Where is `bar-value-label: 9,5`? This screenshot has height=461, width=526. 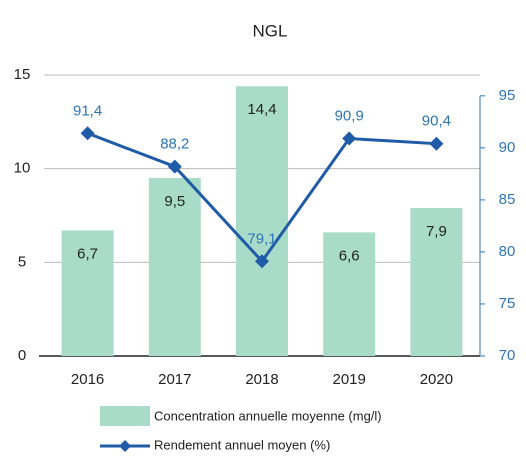 bar-value-label: 9,5 is located at coordinates (174, 201).